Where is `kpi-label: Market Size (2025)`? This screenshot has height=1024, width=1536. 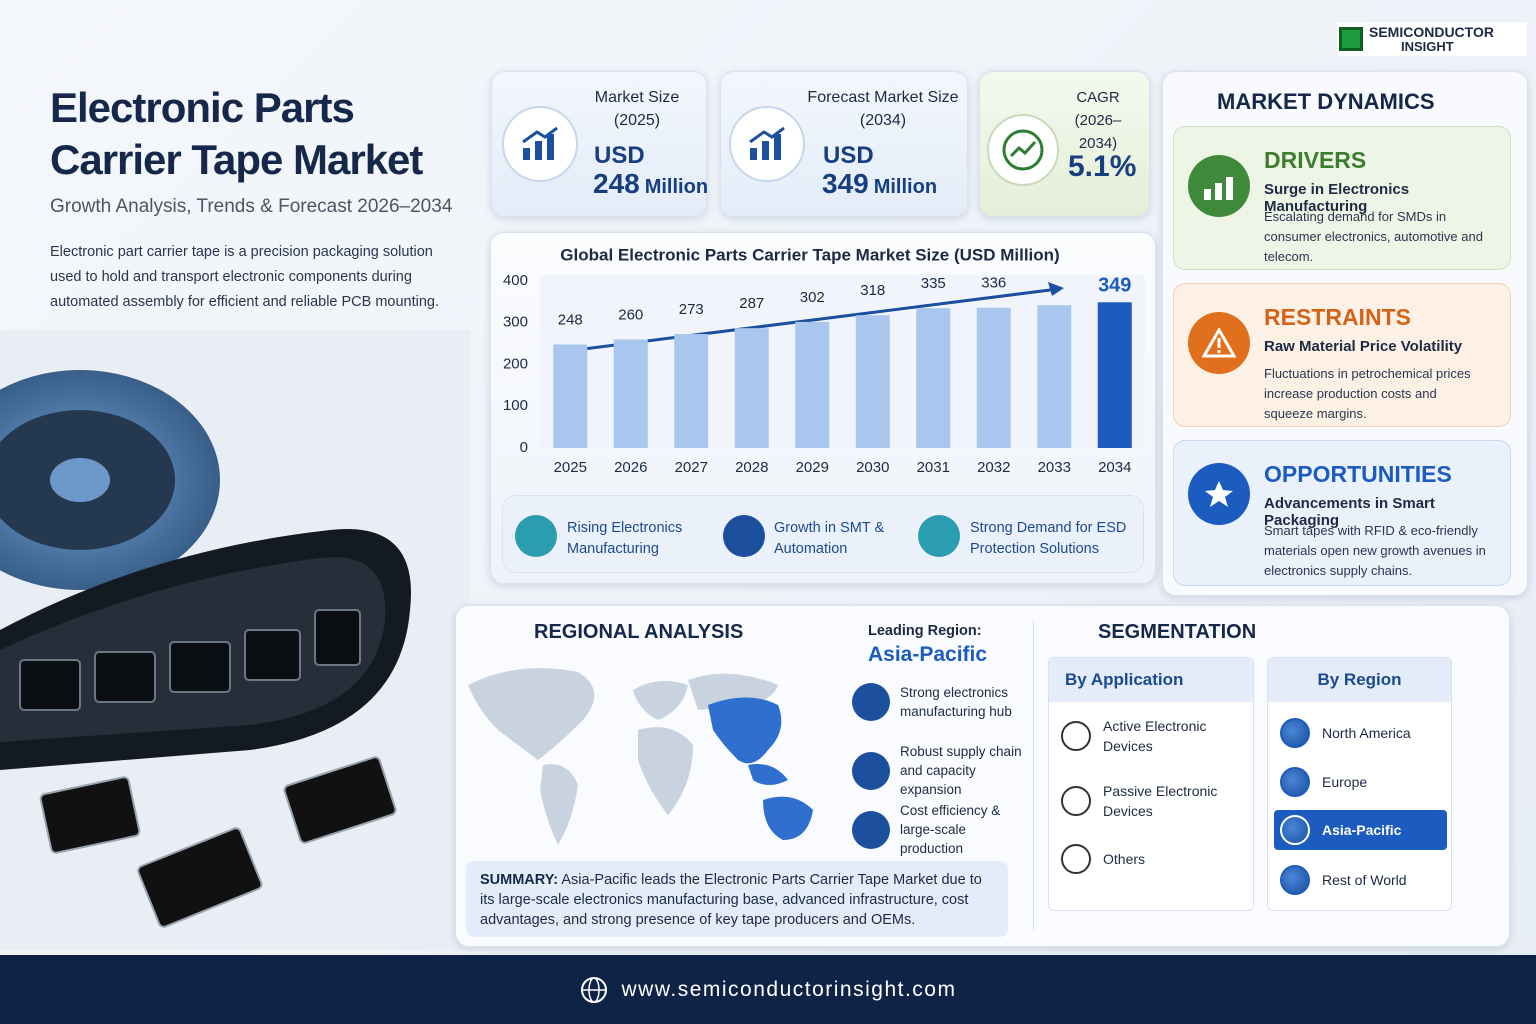
kpi-label: Market Size (2025) is located at coordinates (637, 109).